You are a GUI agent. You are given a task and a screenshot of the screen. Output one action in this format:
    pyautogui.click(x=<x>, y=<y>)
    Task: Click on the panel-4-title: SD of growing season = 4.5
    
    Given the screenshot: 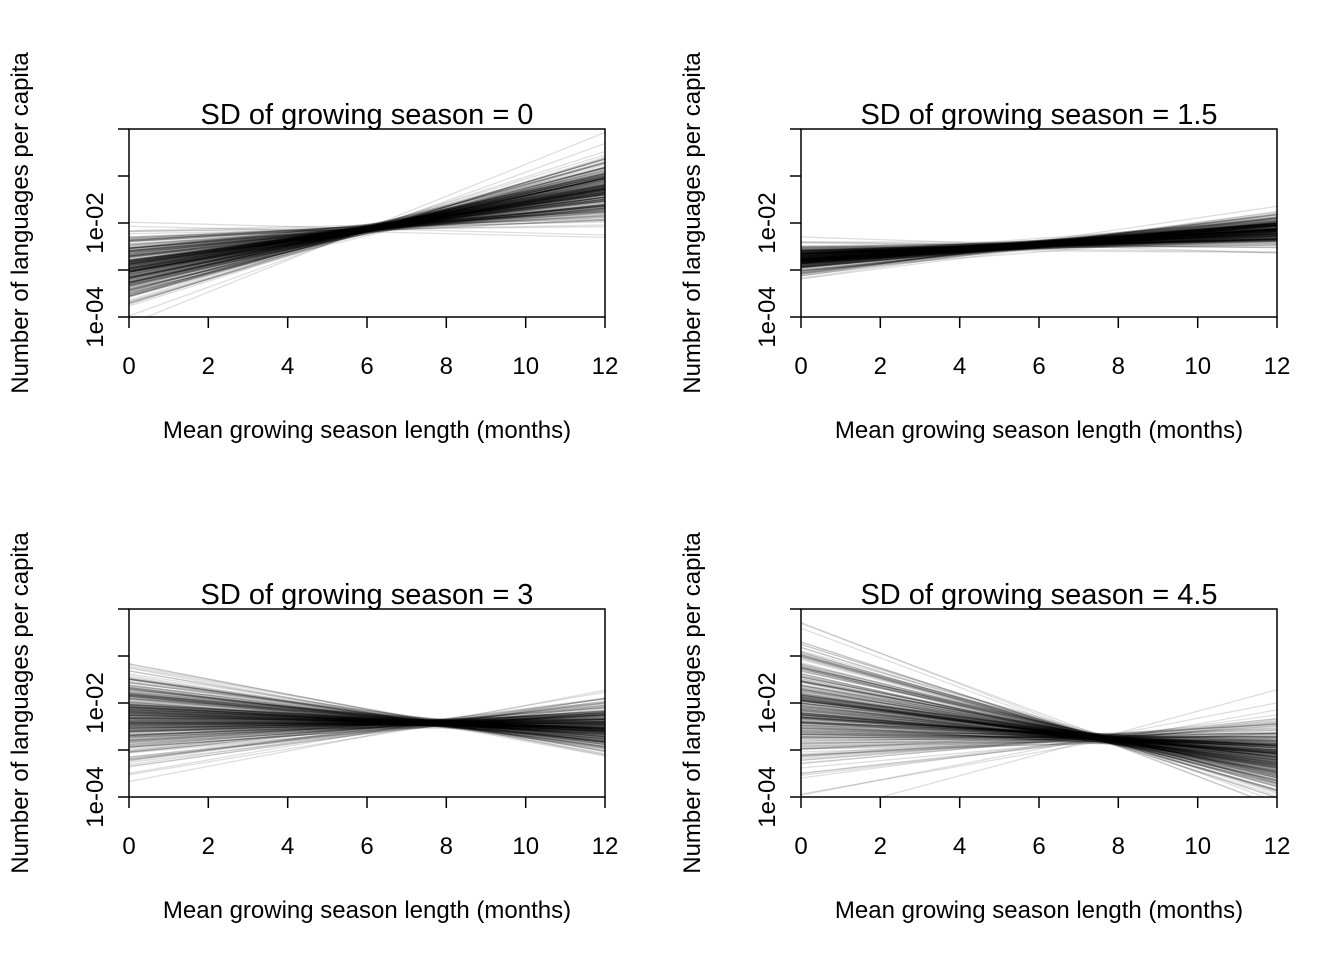 What is the action you would take?
    pyautogui.click(x=1038, y=595)
    